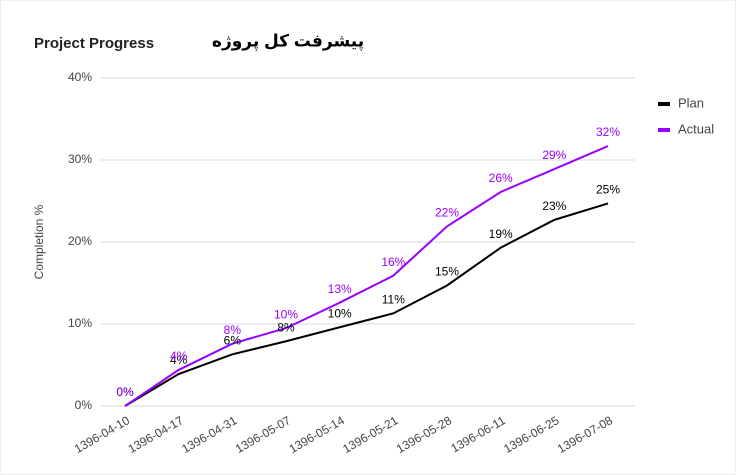  What do you see at coordinates (501, 234) in the screenshot?
I see `data-label: 19%` at bounding box center [501, 234].